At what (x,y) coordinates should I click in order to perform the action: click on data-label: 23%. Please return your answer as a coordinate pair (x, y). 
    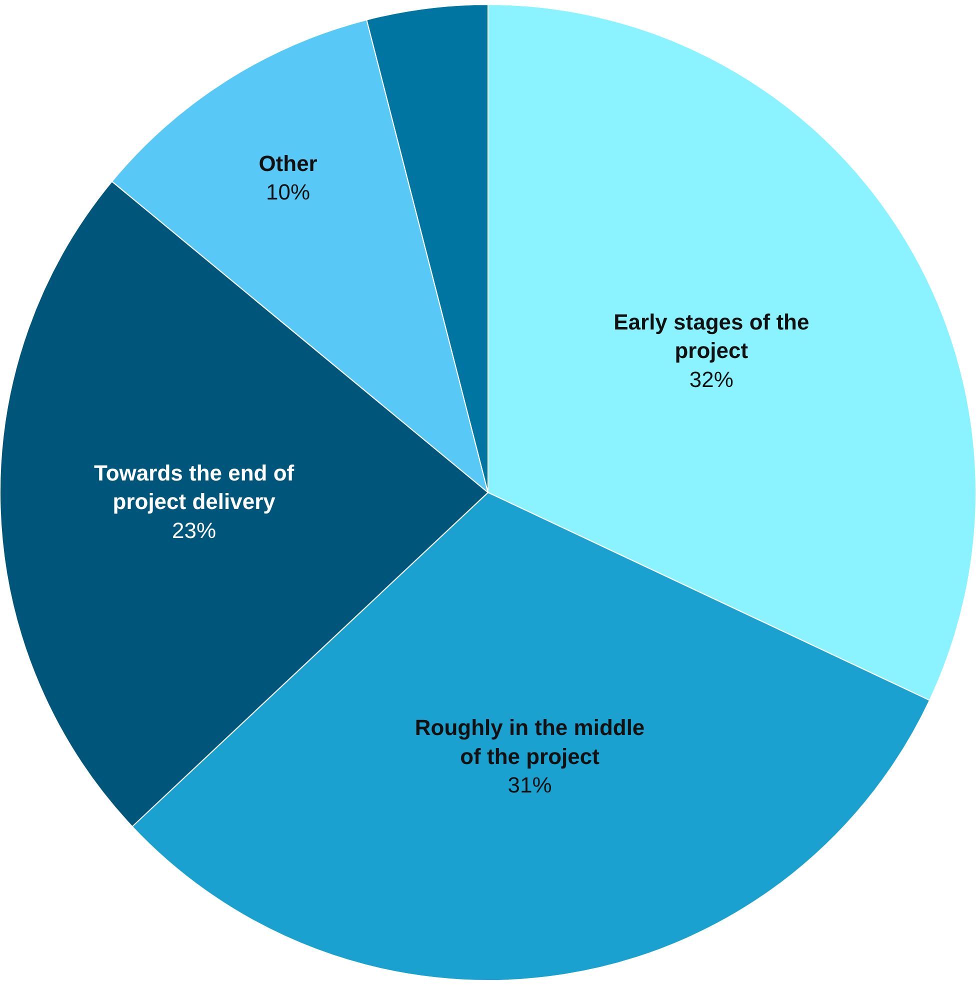
    Looking at the image, I should click on (194, 530).